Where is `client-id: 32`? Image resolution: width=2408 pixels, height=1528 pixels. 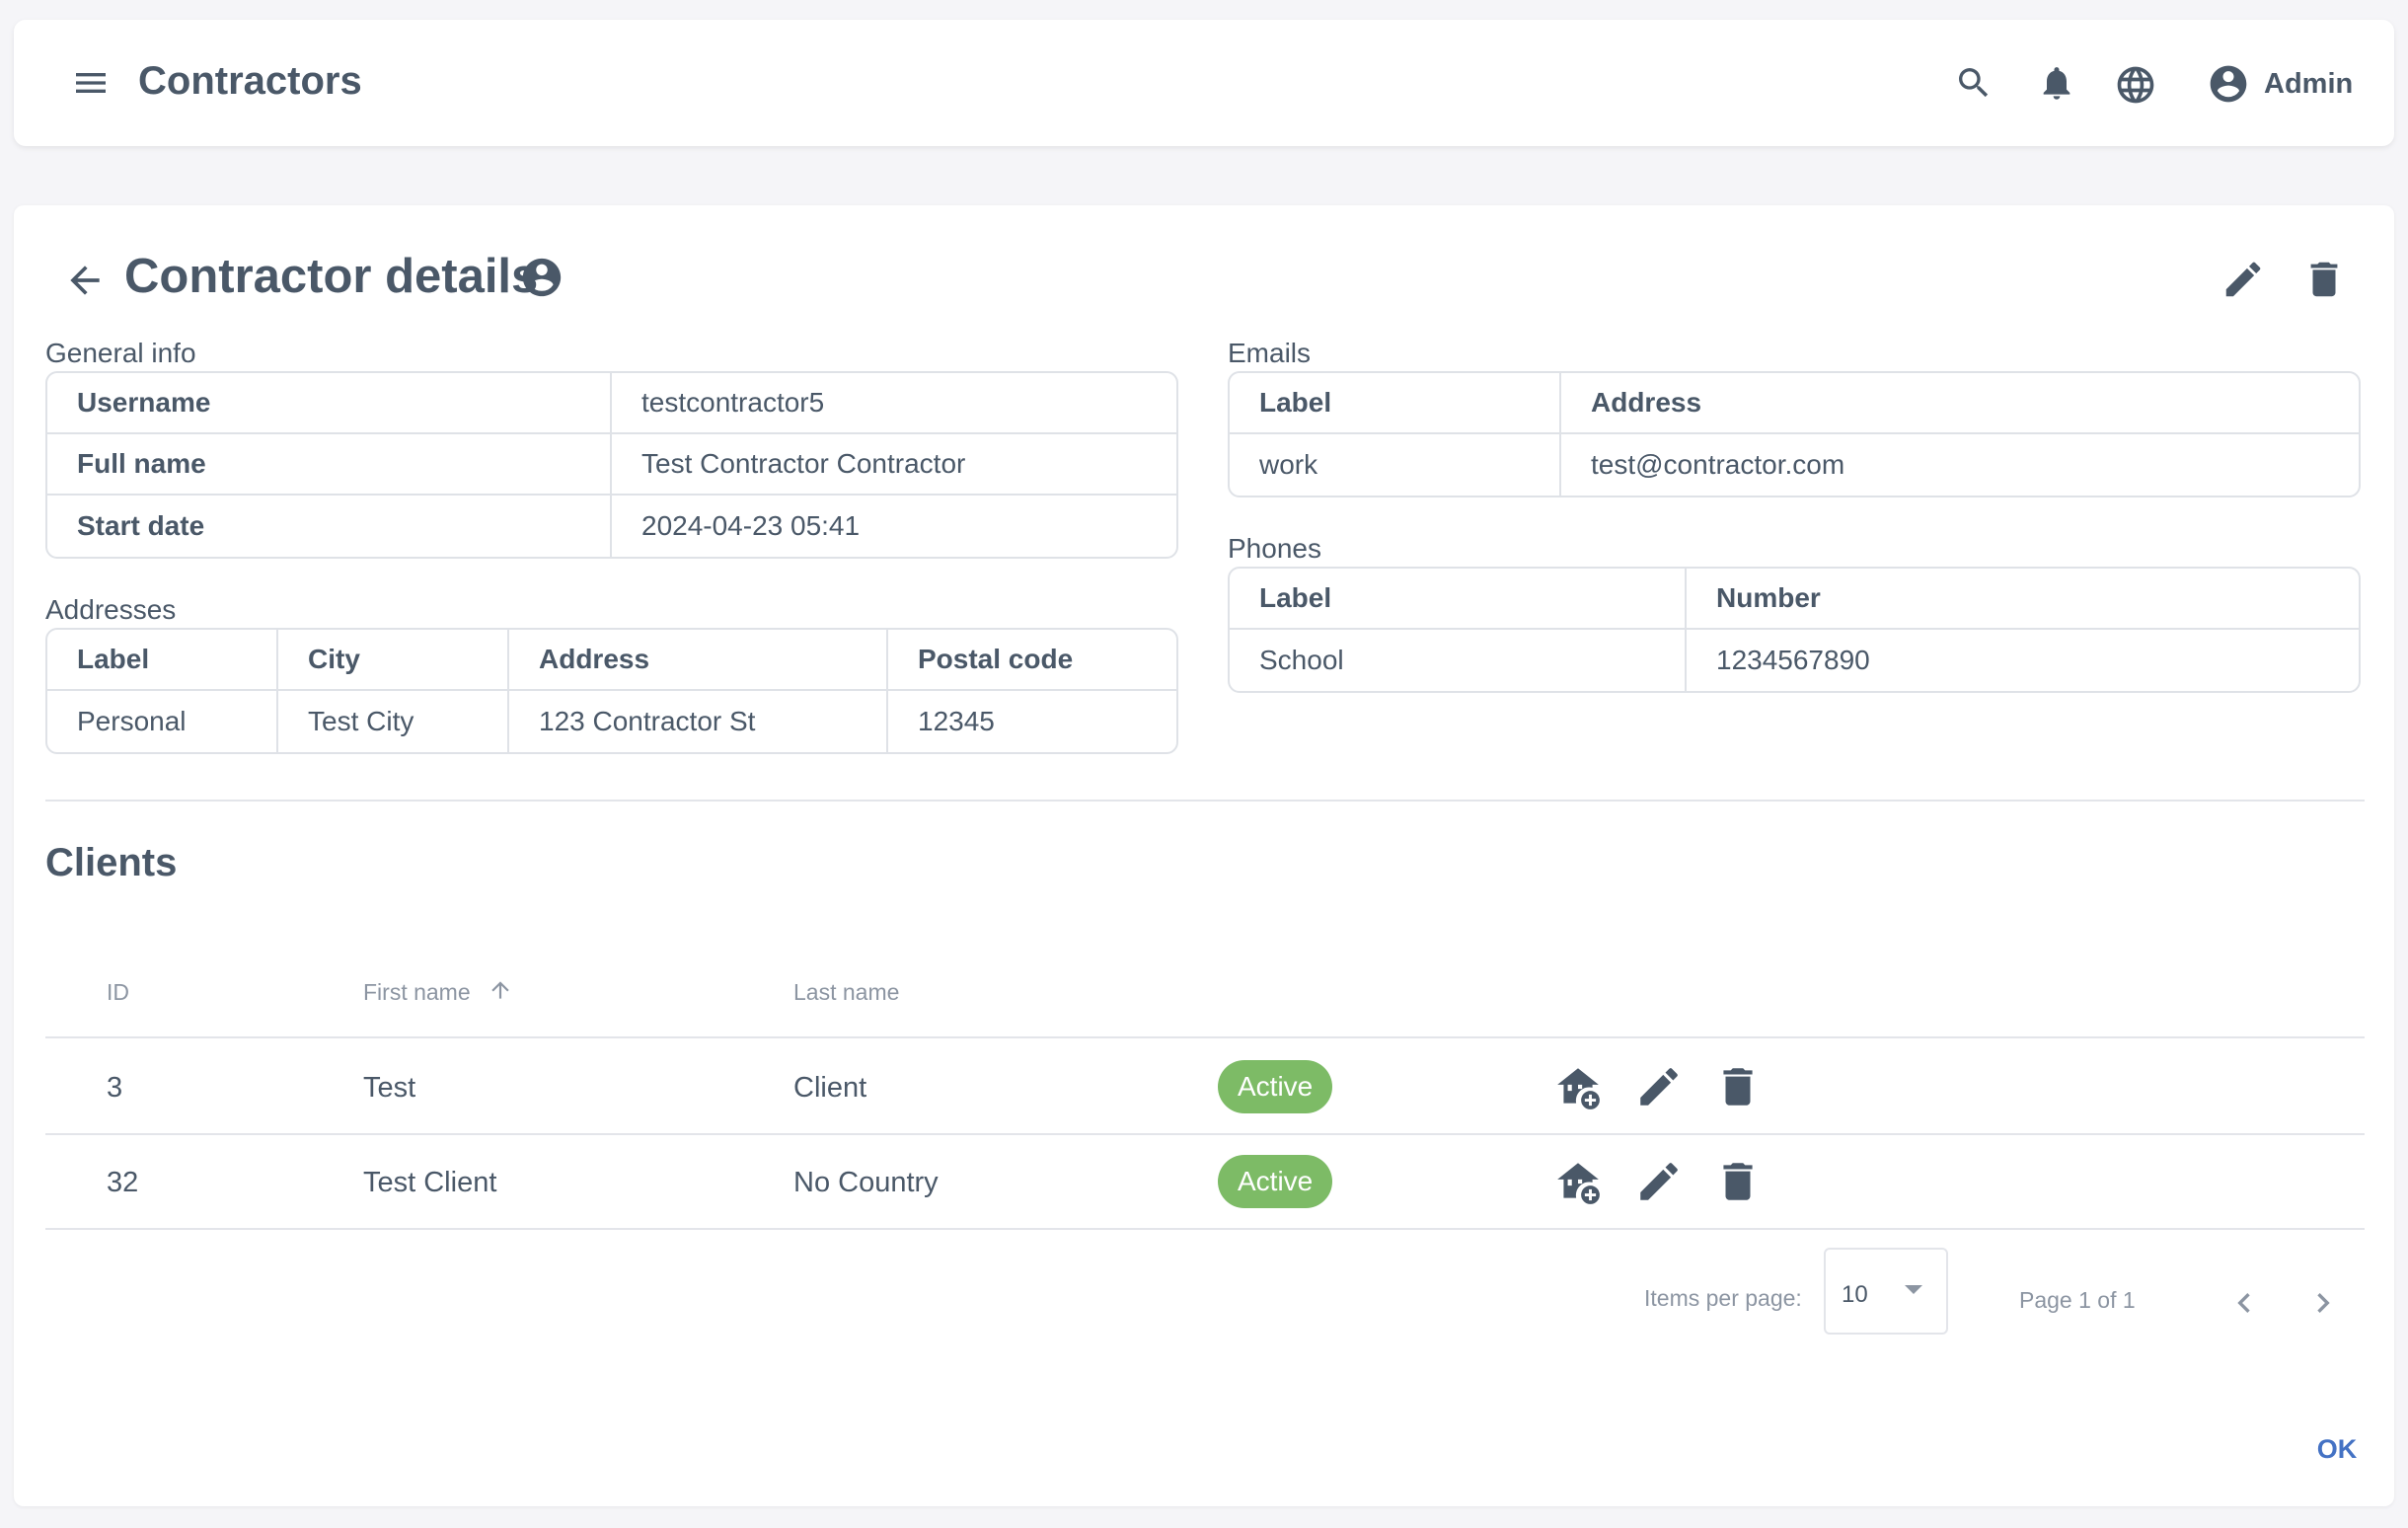 client-id: 32 is located at coordinates (123, 1182).